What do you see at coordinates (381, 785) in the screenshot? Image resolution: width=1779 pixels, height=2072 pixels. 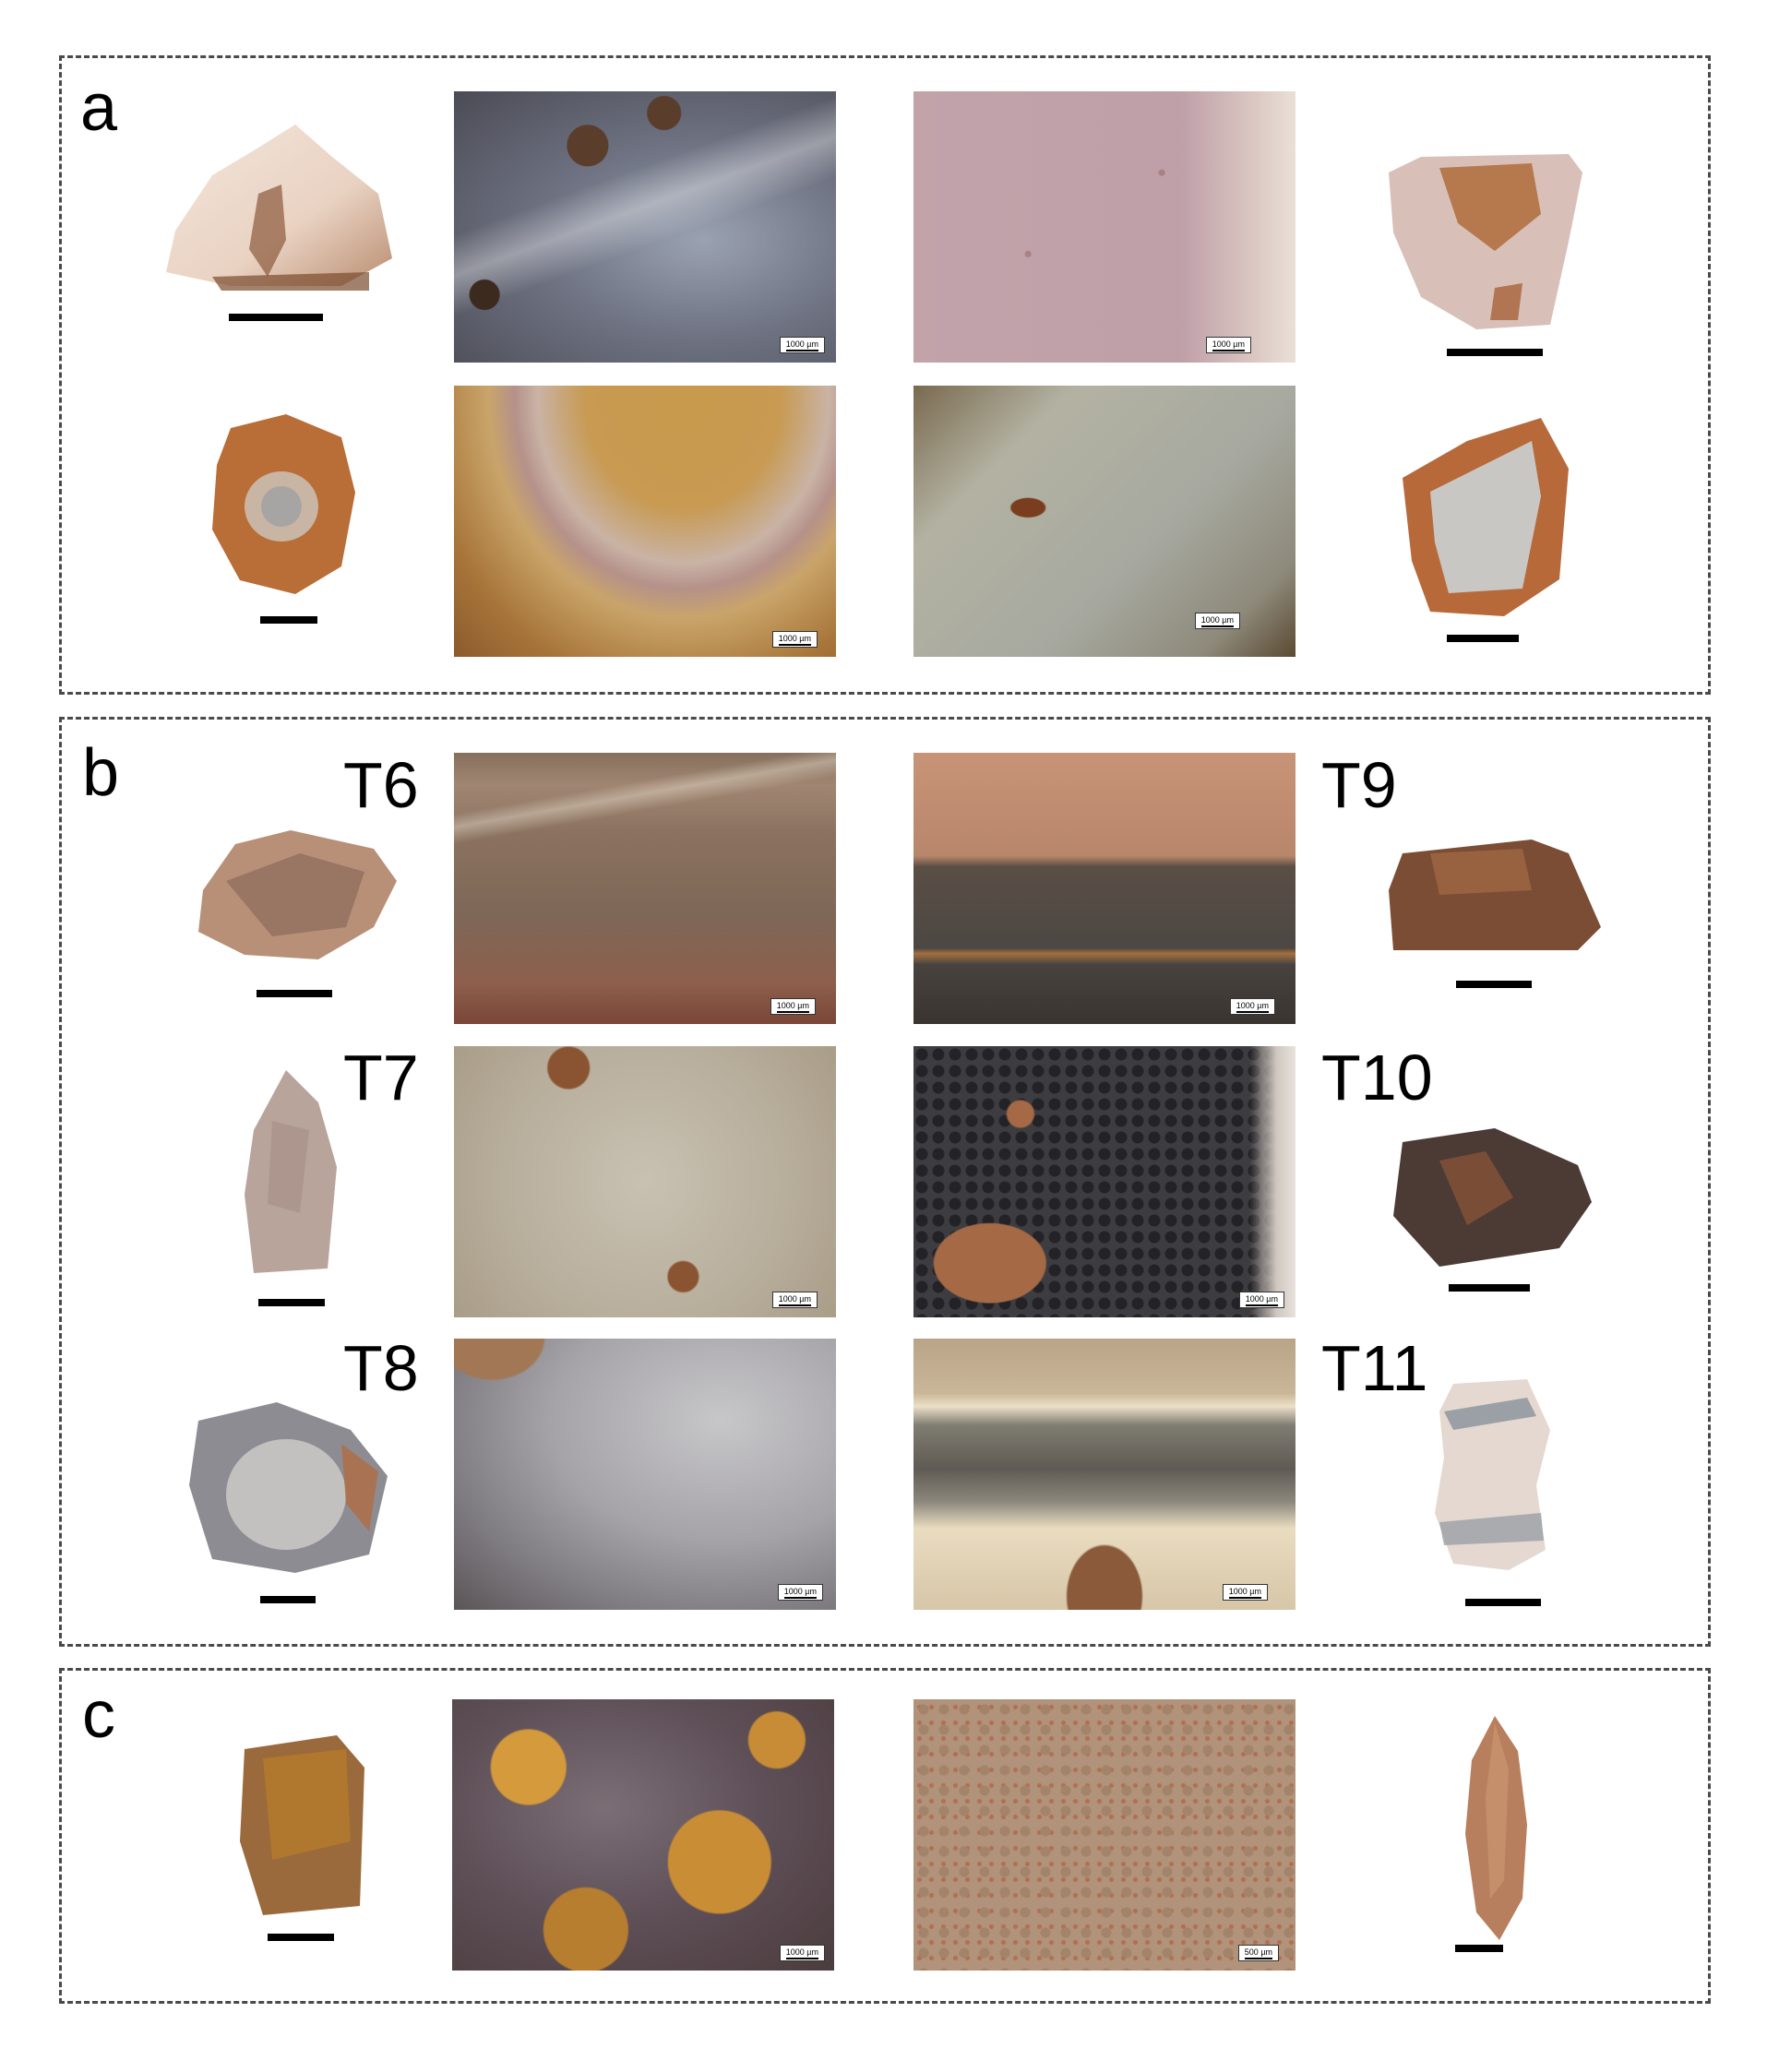 I see `type-label-t6: T6` at bounding box center [381, 785].